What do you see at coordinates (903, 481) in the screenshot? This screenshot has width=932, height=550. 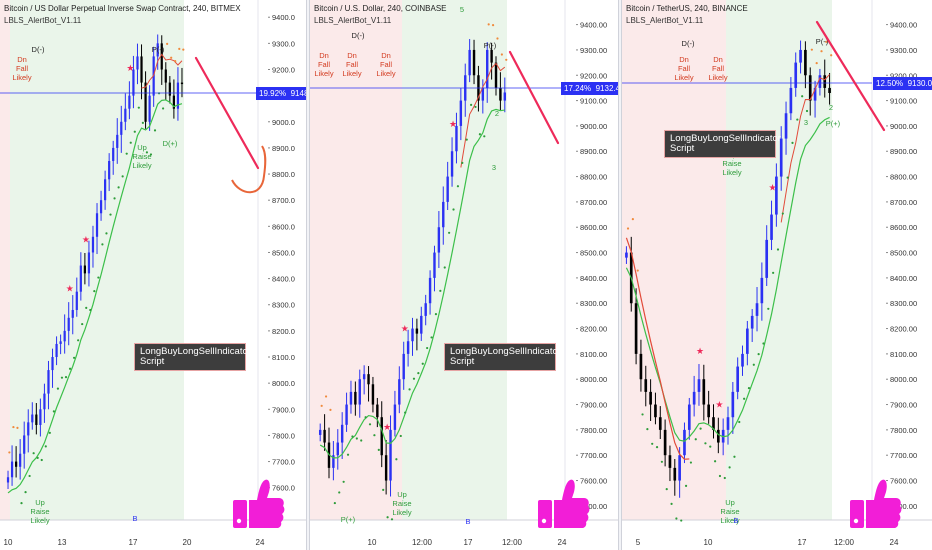 I see `y-tick-label: 7600.00` at bounding box center [903, 481].